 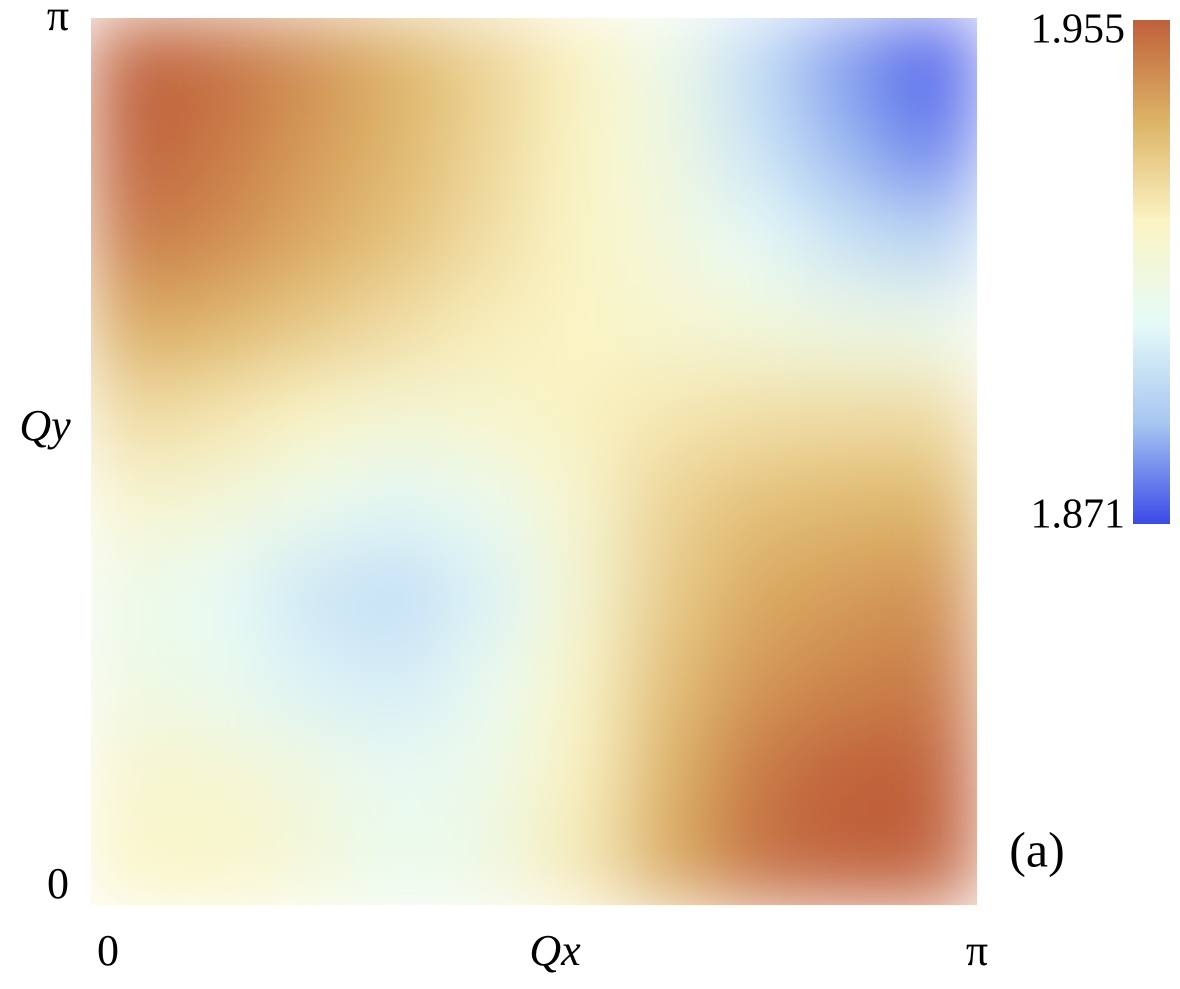 I want to click on x-axis-label: Qx, so click(x=555, y=950).